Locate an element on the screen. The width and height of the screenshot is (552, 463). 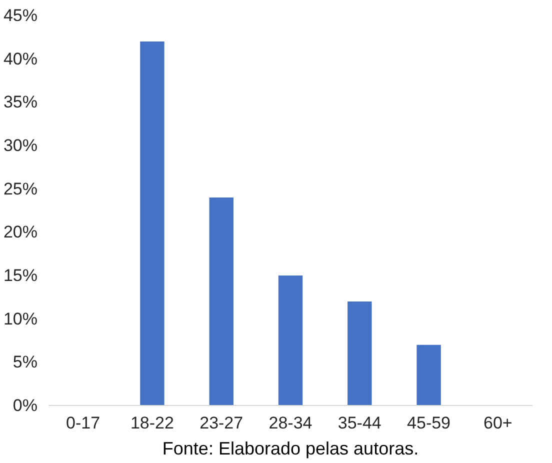
y-tick-label: 25% is located at coordinates (20, 188).